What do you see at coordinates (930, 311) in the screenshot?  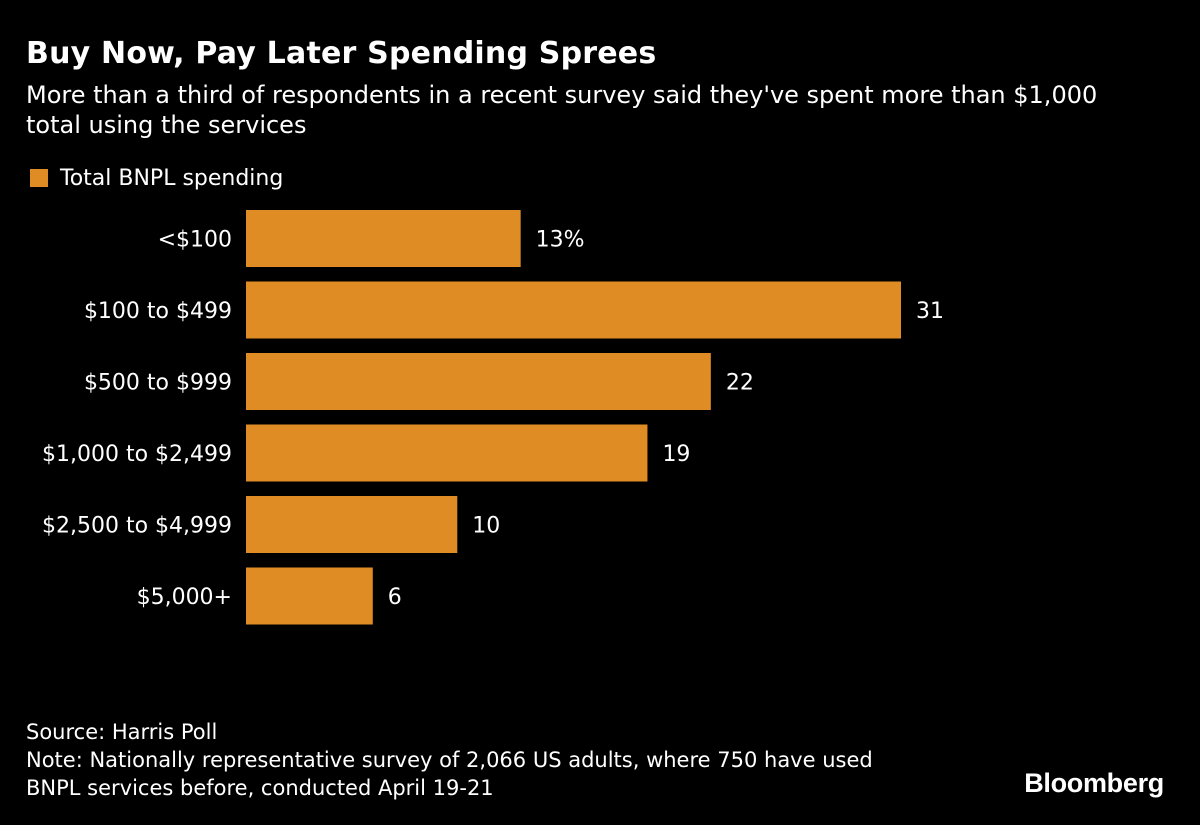 I see `value-label: 31` at bounding box center [930, 311].